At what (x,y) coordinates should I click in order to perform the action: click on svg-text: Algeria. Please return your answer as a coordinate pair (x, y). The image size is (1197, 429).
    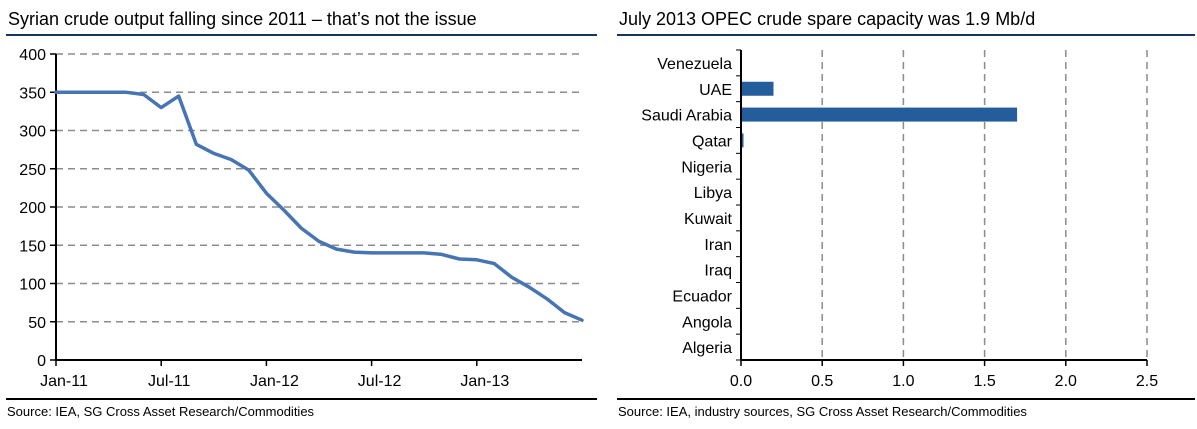
    Looking at the image, I should click on (707, 348).